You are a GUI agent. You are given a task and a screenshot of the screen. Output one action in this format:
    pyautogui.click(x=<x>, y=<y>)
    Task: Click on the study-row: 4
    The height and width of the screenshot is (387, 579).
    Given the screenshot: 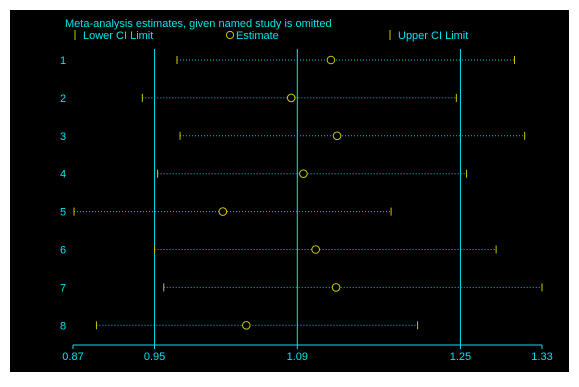 What is the action you would take?
    pyautogui.click(x=264, y=175)
    